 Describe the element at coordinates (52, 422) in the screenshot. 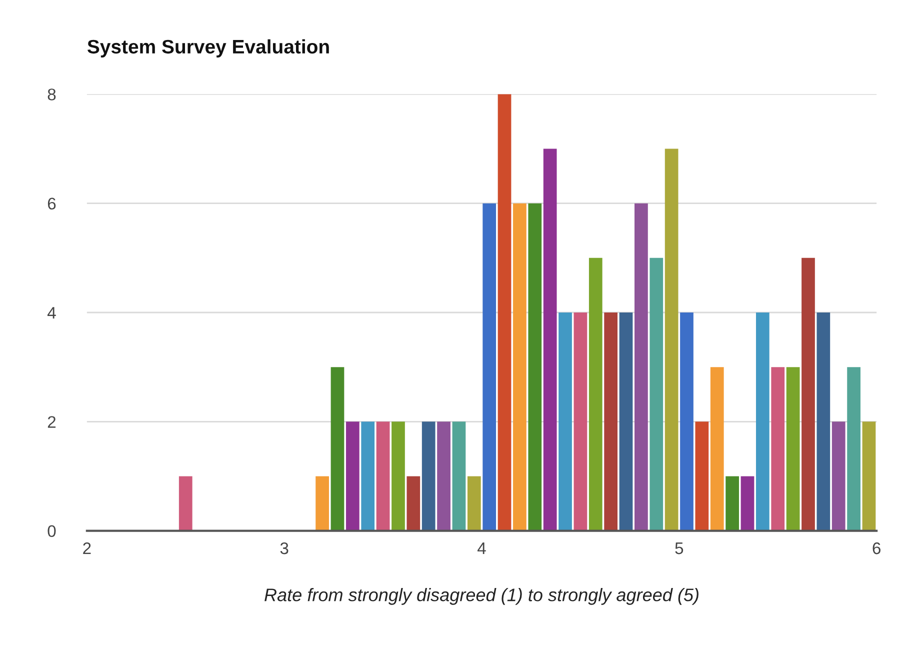

I see `y-tick-label: 2` at that location.